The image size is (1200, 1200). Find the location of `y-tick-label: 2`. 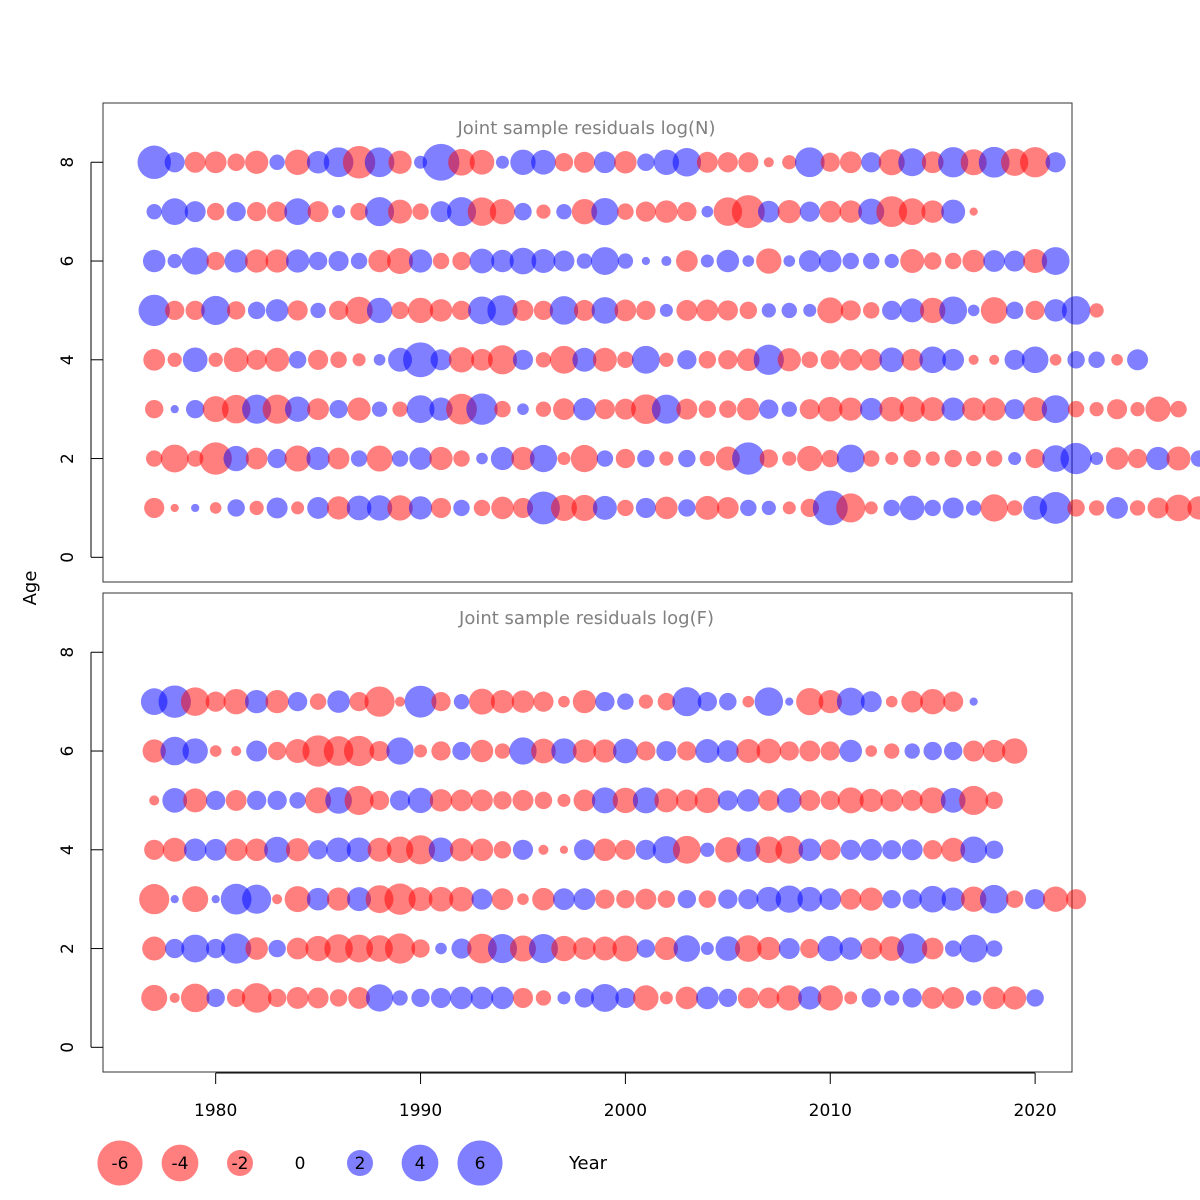

y-tick-label: 2 is located at coordinates (68, 458).